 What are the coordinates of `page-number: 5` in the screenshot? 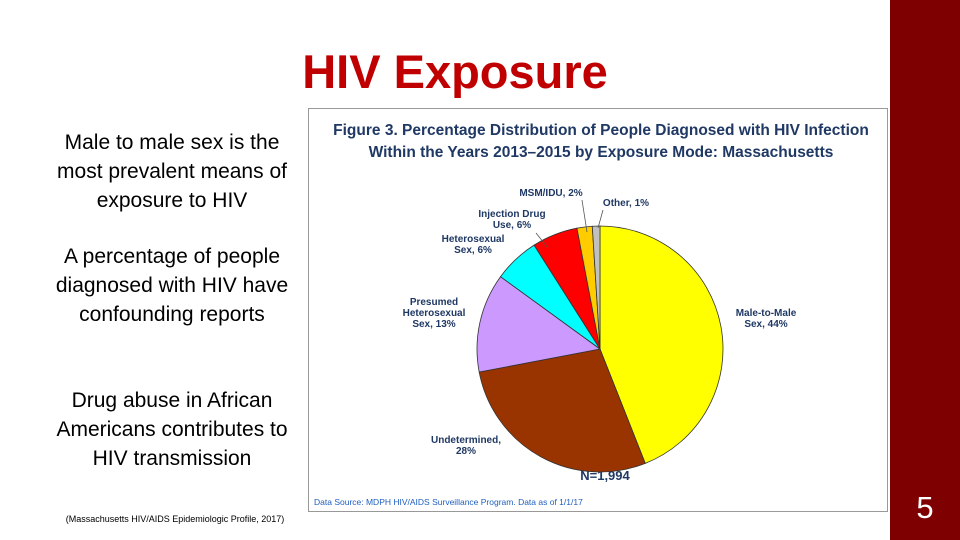 It's located at (925, 507).